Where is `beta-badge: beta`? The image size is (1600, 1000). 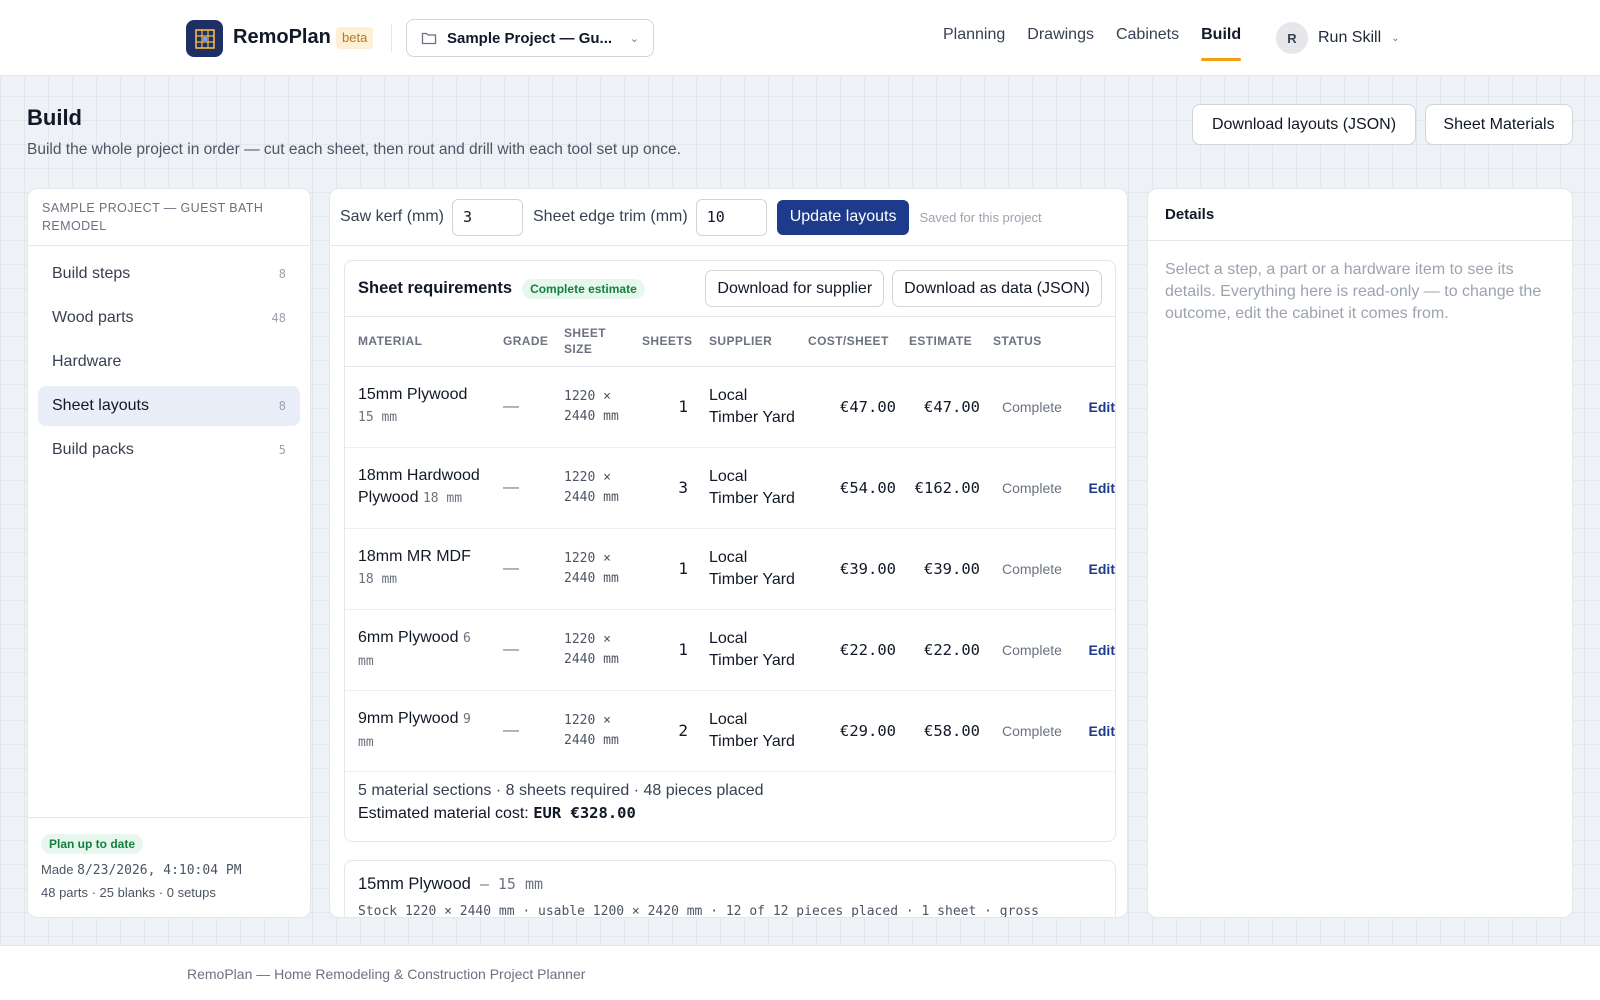
beta-badge: beta is located at coordinates (355, 38).